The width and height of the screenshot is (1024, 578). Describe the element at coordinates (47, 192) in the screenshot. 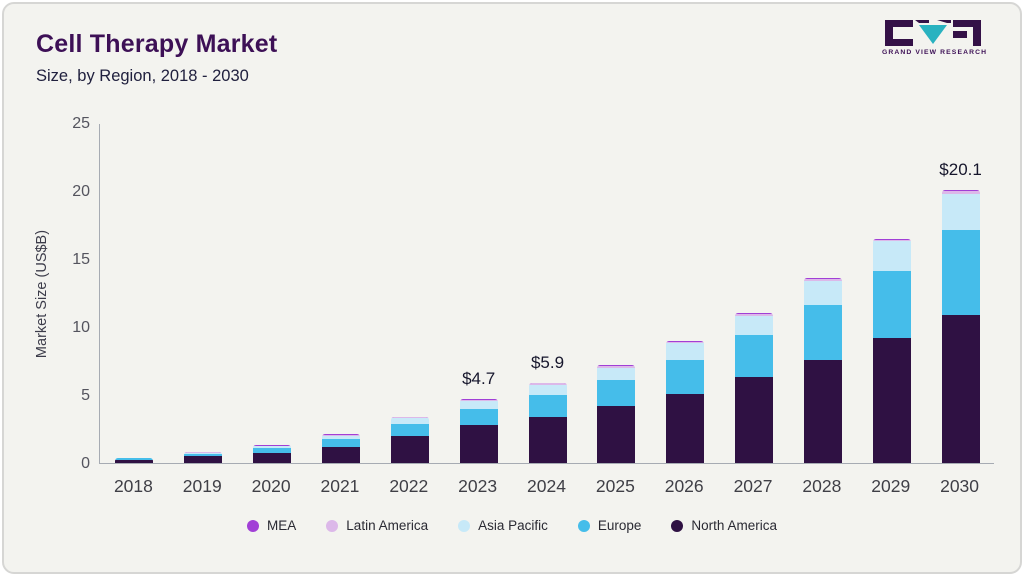

I see `y-tick-label: 20` at that location.